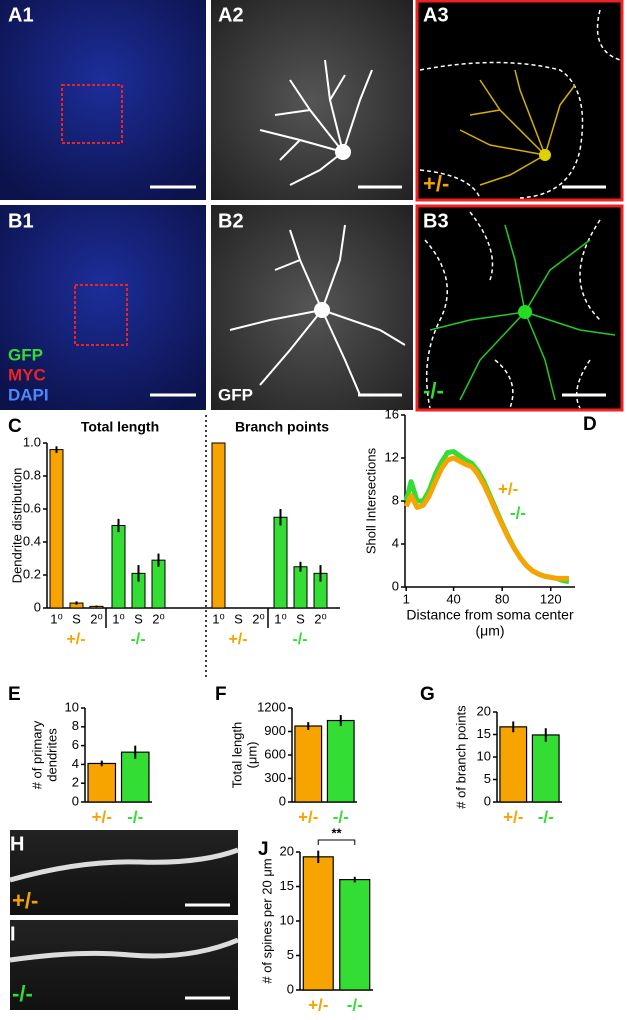 Image resolution: width=627 pixels, height=1020 pixels. What do you see at coordinates (436, 183) in the screenshot?
I see `genotype-label: +/-` at bounding box center [436, 183].